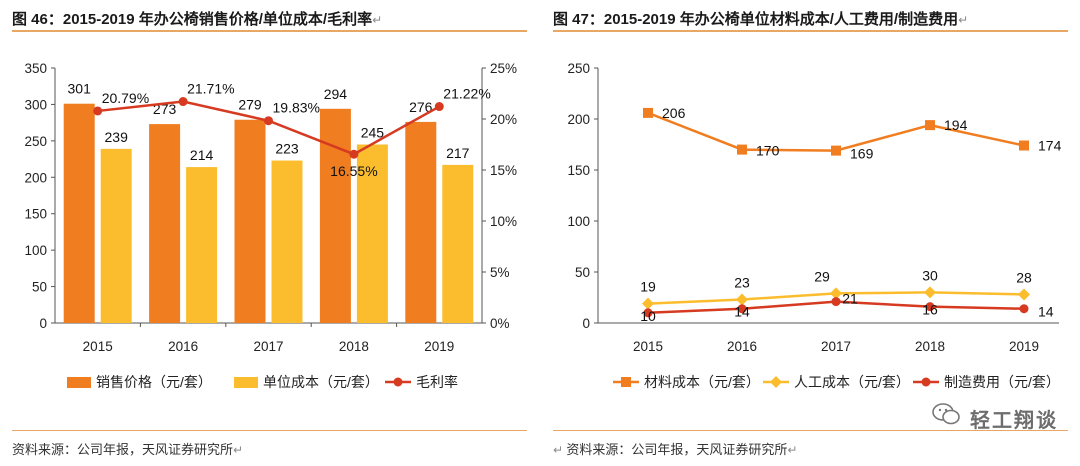 This screenshot has height=466, width=1080. Describe the element at coordinates (123, 449) in the screenshot. I see `source-note-left-text: 资料来源：公司年报，天风证券研究所` at that location.